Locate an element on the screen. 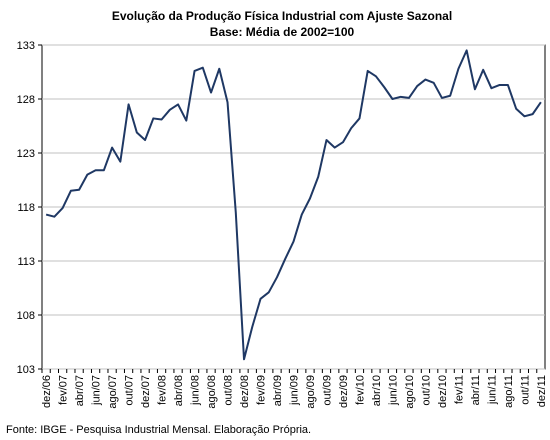 Image resolution: width=550 pixels, height=440 pixels. x-tick-label: fev/09 is located at coordinates (262, 390).